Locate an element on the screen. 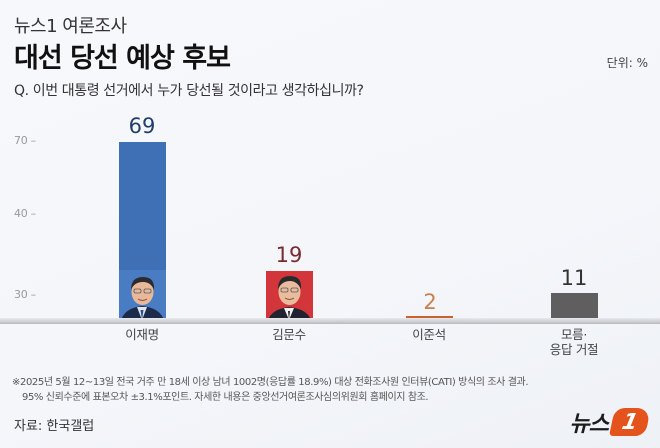  y-tick-40: 40 – is located at coordinates (25, 213).